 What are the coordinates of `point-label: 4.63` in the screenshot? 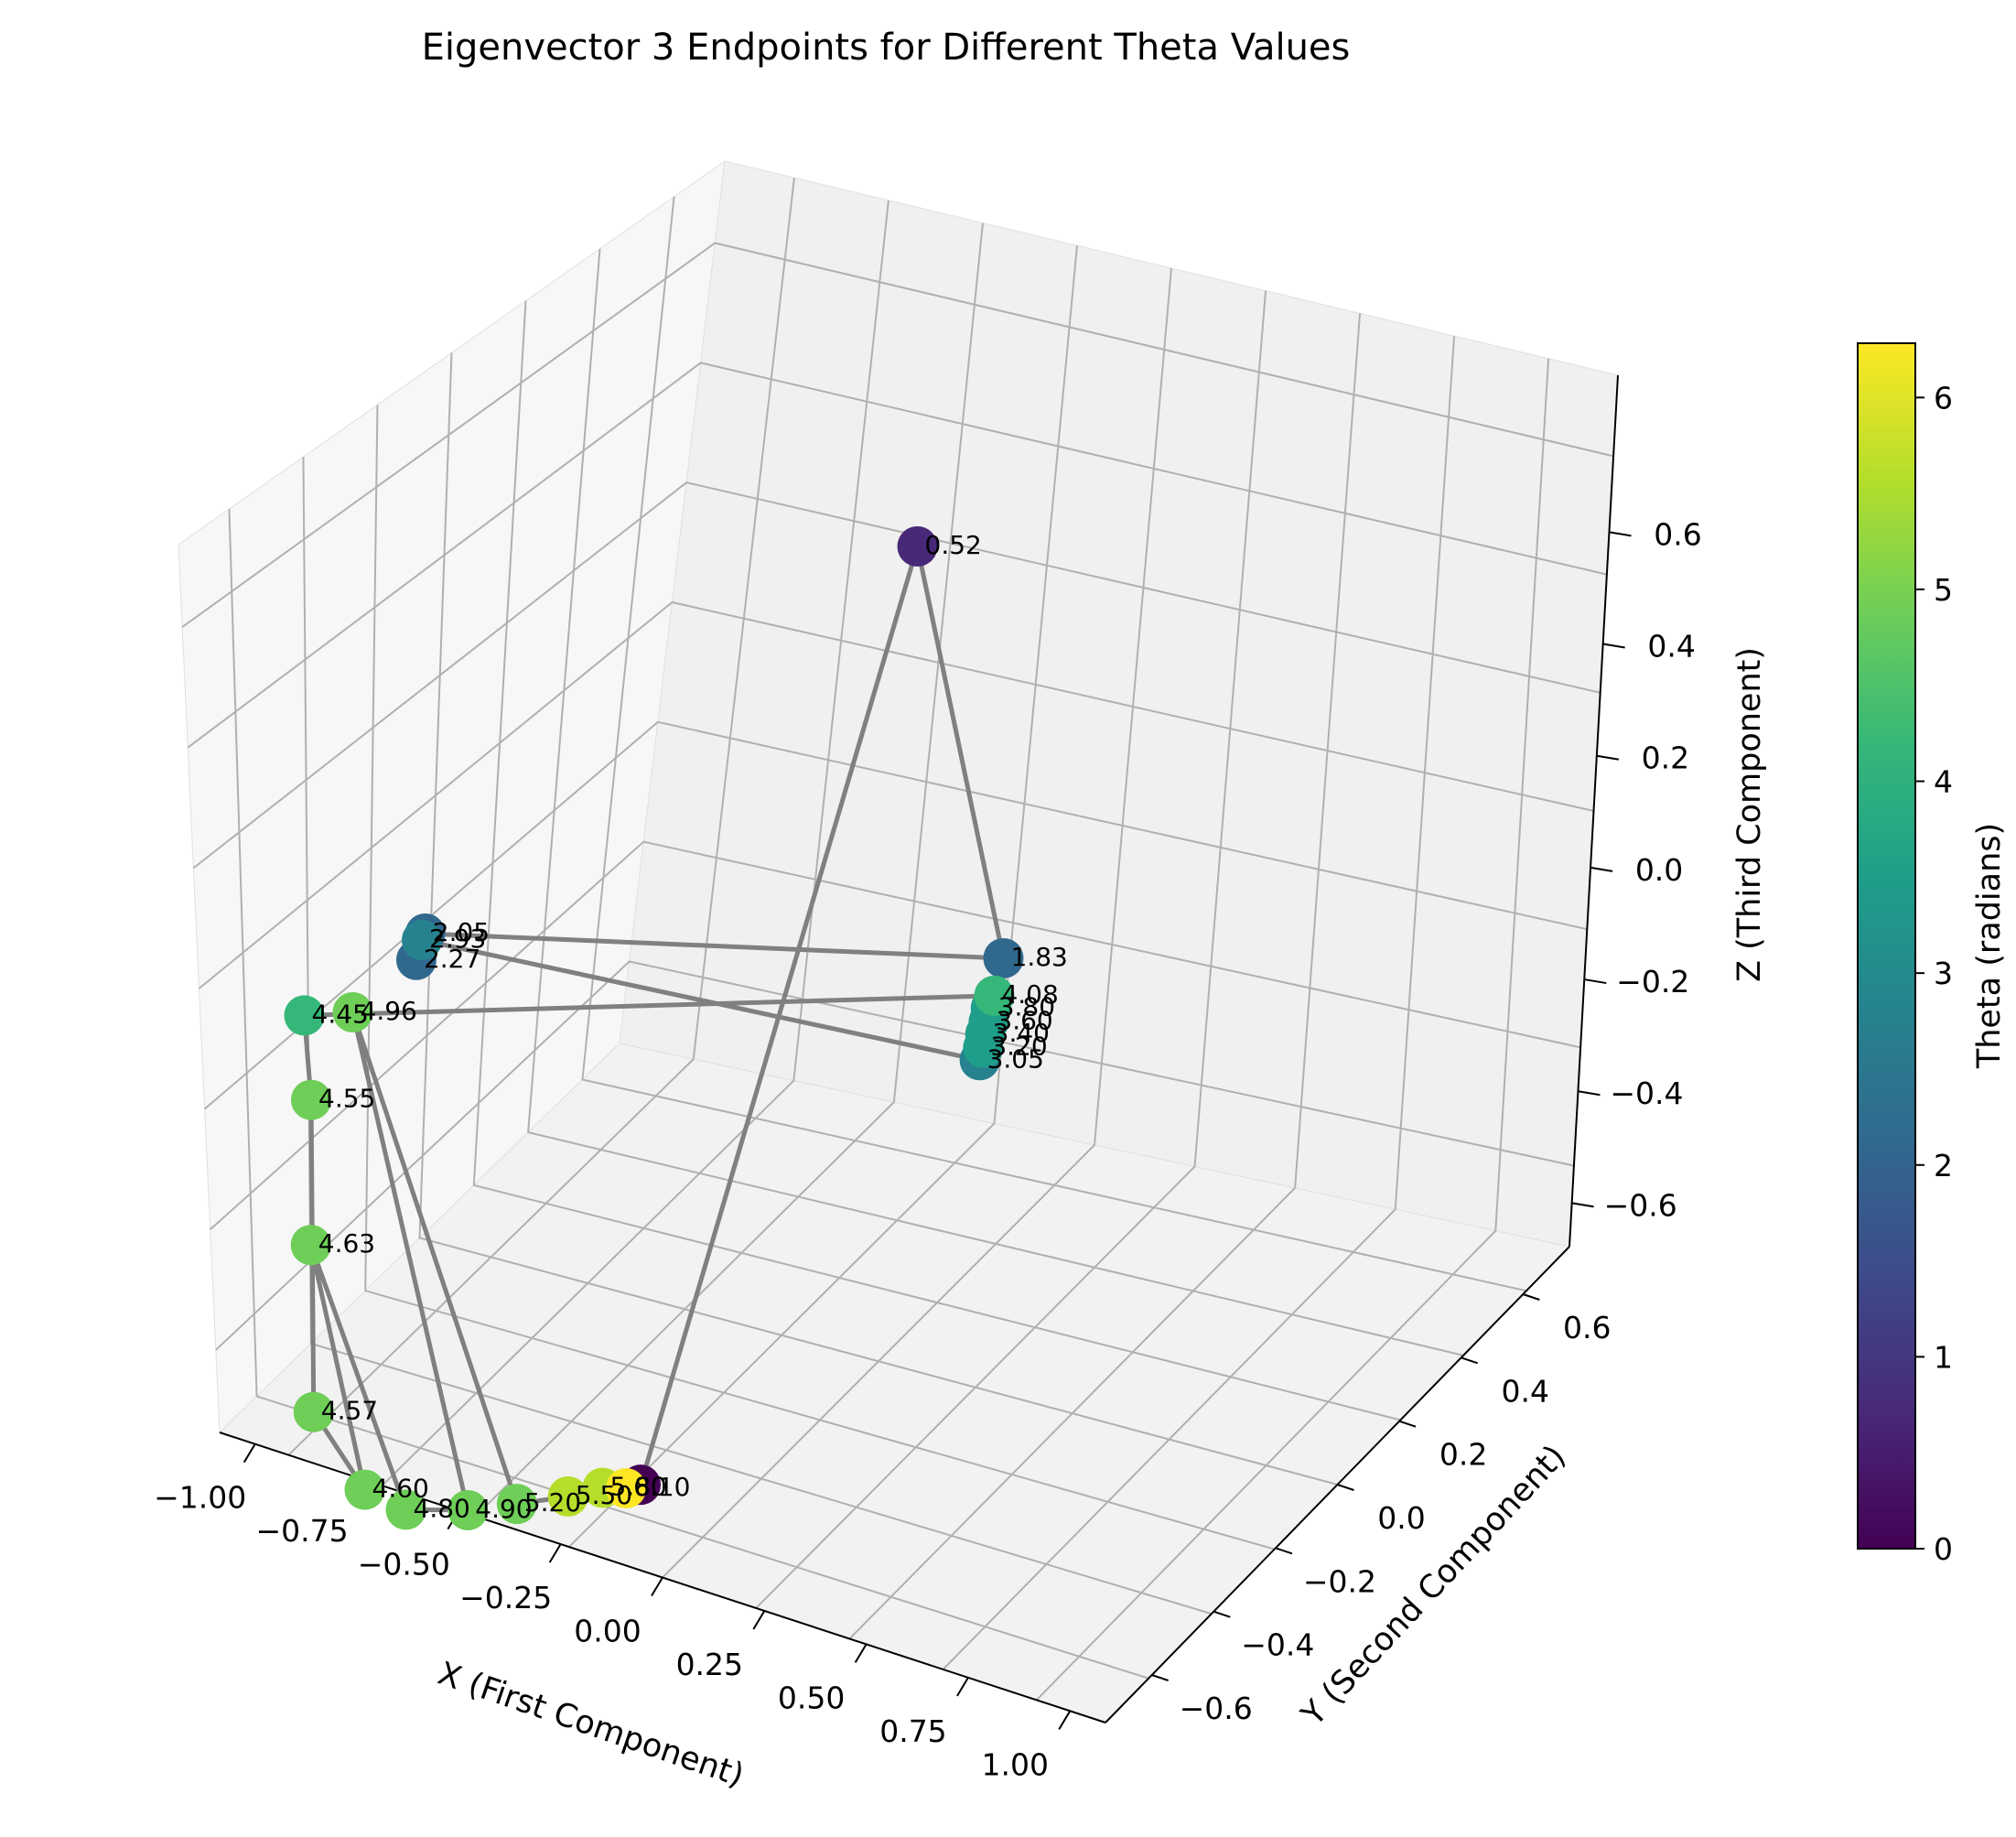 It's located at (346, 1243).